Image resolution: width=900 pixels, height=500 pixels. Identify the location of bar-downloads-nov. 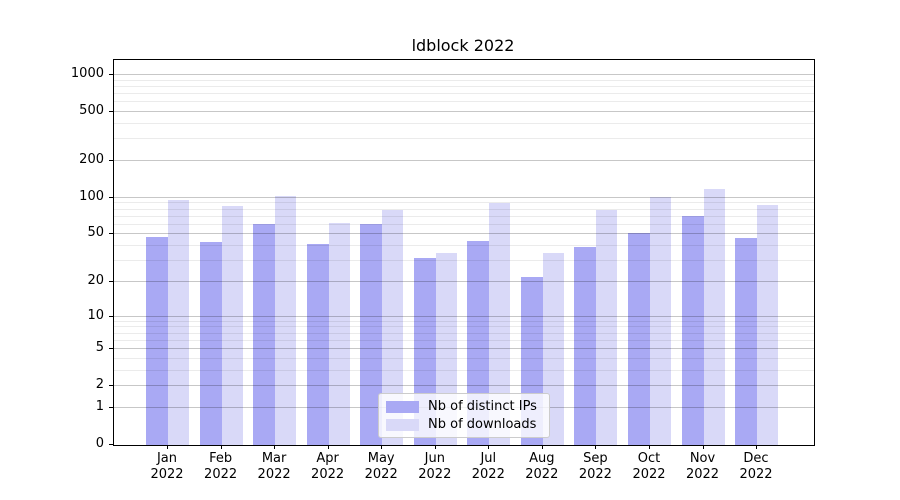
(714, 316).